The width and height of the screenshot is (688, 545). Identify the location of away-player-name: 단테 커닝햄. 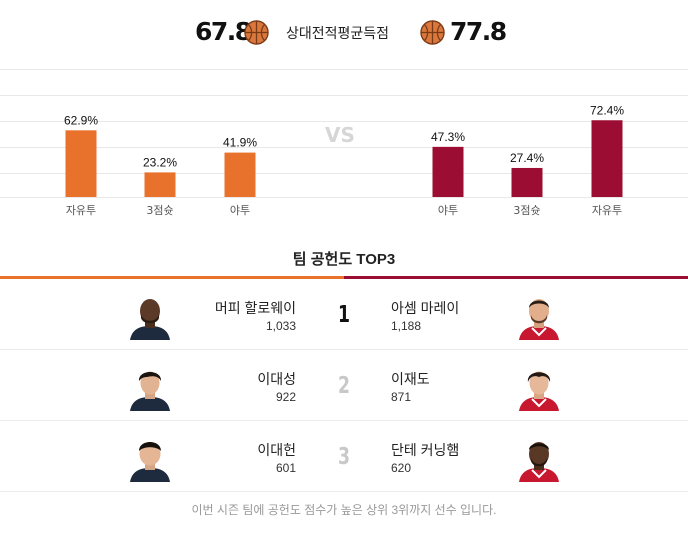
(425, 450).